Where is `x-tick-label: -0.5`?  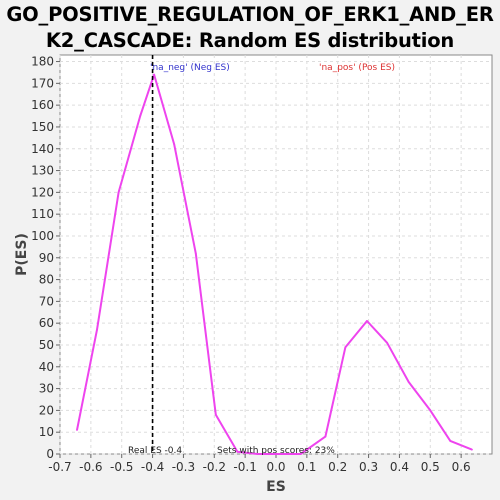 x-tick-label: -0.5 is located at coordinates (121, 467).